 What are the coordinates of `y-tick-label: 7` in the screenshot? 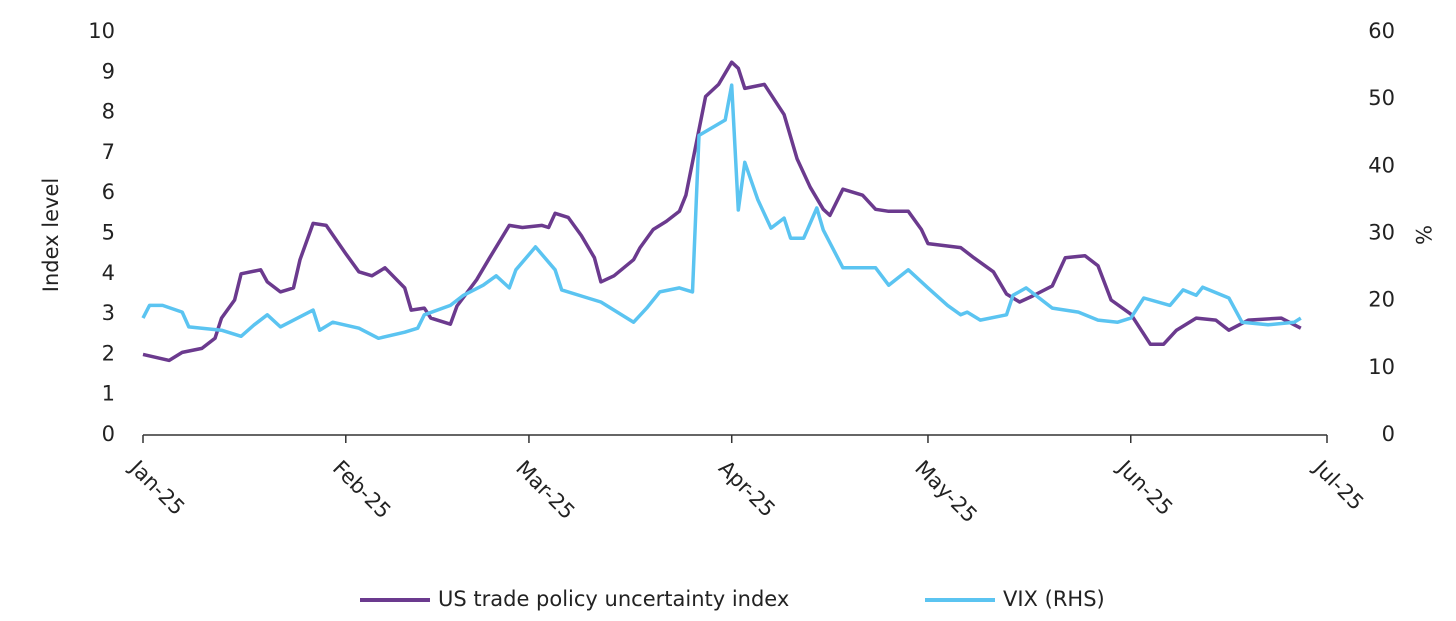 It's located at (108, 152).